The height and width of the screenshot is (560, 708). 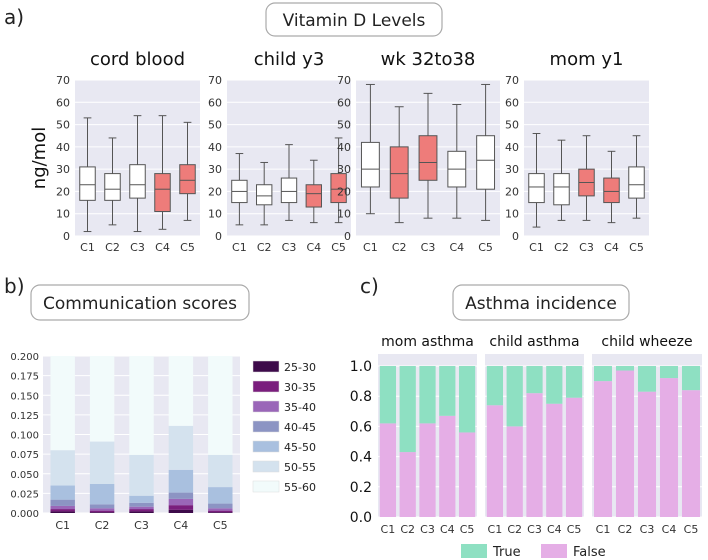 What do you see at coordinates (512, 191) in the screenshot?
I see `y-tick-label: 20` at bounding box center [512, 191].